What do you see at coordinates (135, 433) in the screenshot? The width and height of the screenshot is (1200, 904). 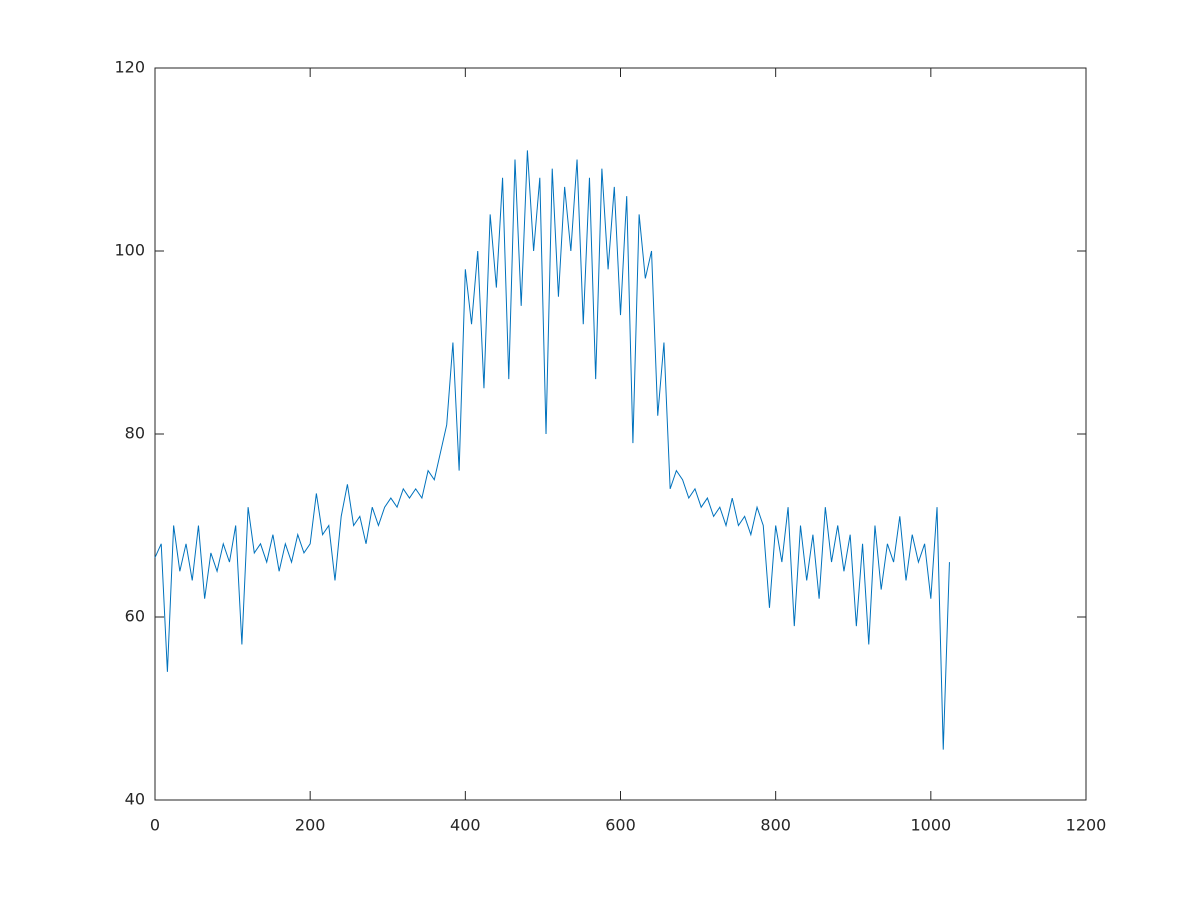 I see `y-tick-label: 80` at bounding box center [135, 433].